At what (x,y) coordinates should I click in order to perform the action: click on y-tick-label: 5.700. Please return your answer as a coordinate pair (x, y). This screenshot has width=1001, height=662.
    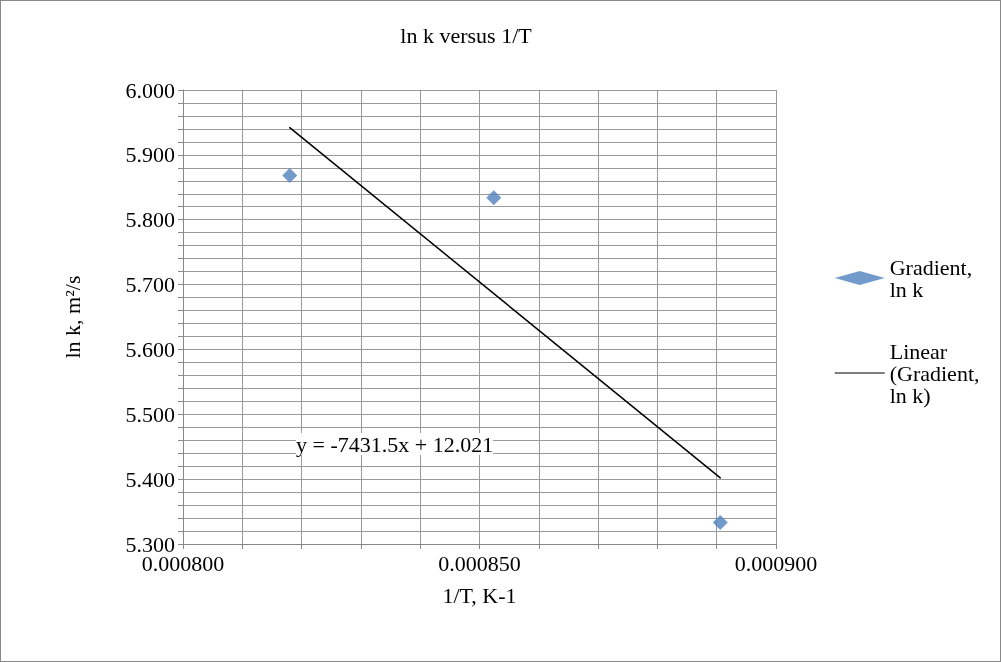
    Looking at the image, I should click on (150, 285).